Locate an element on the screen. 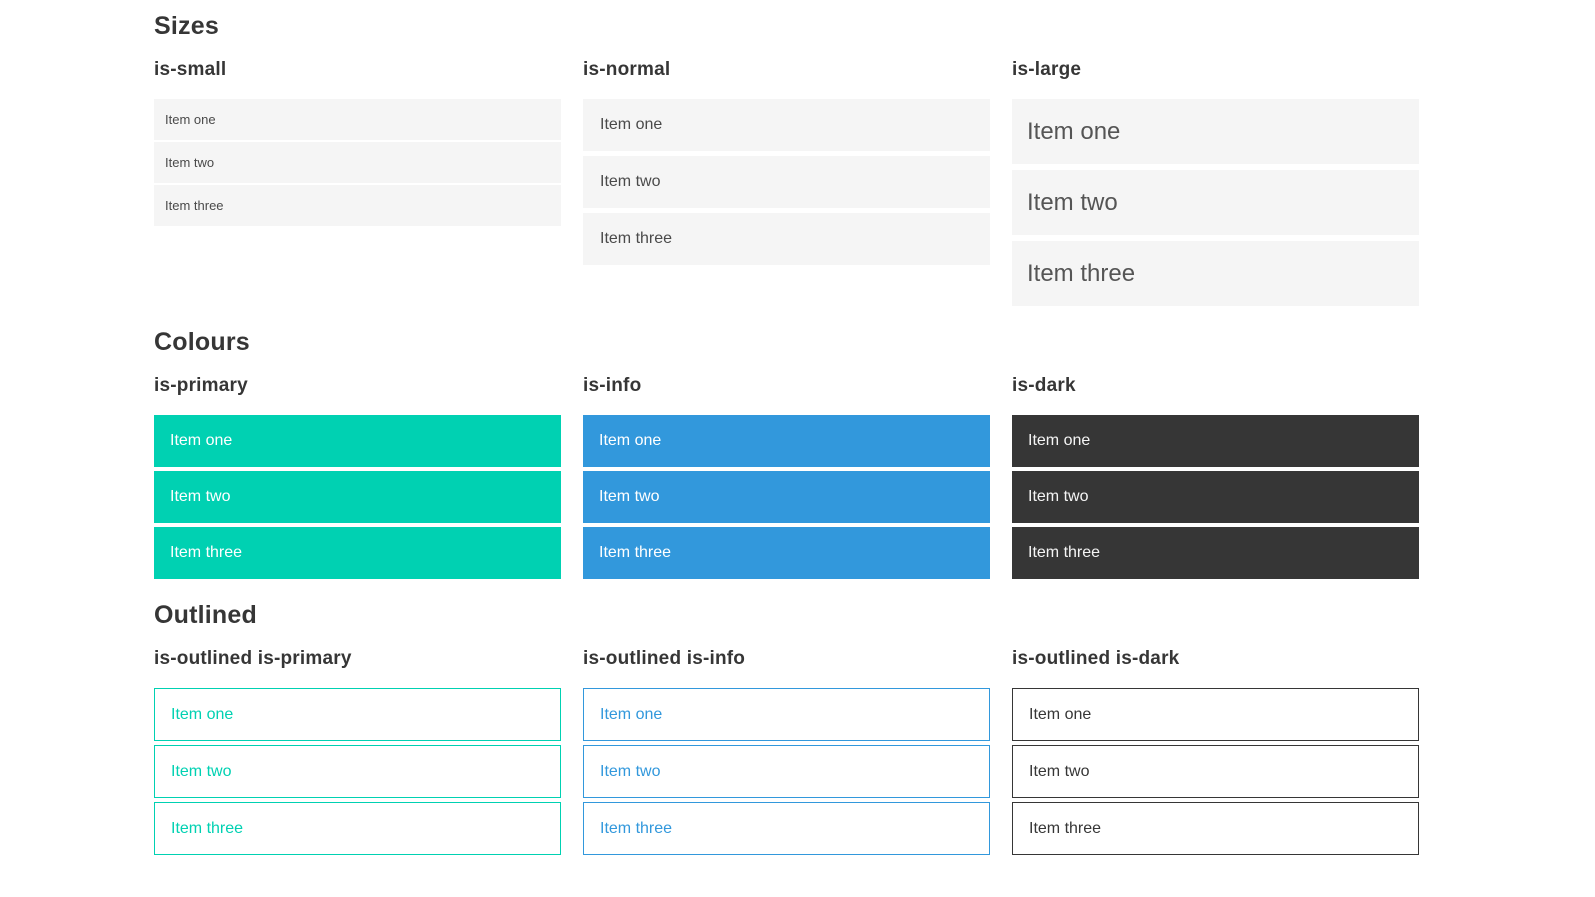 The image size is (1595, 897). group-large: is-large Item one Item two Item three is located at coordinates (1215, 182).